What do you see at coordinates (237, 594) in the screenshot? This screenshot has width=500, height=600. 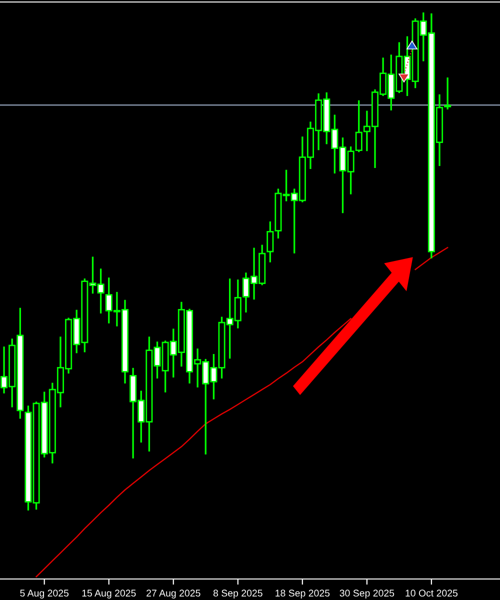 I see `x-tick-label: 8 Sep 2025` at bounding box center [237, 594].